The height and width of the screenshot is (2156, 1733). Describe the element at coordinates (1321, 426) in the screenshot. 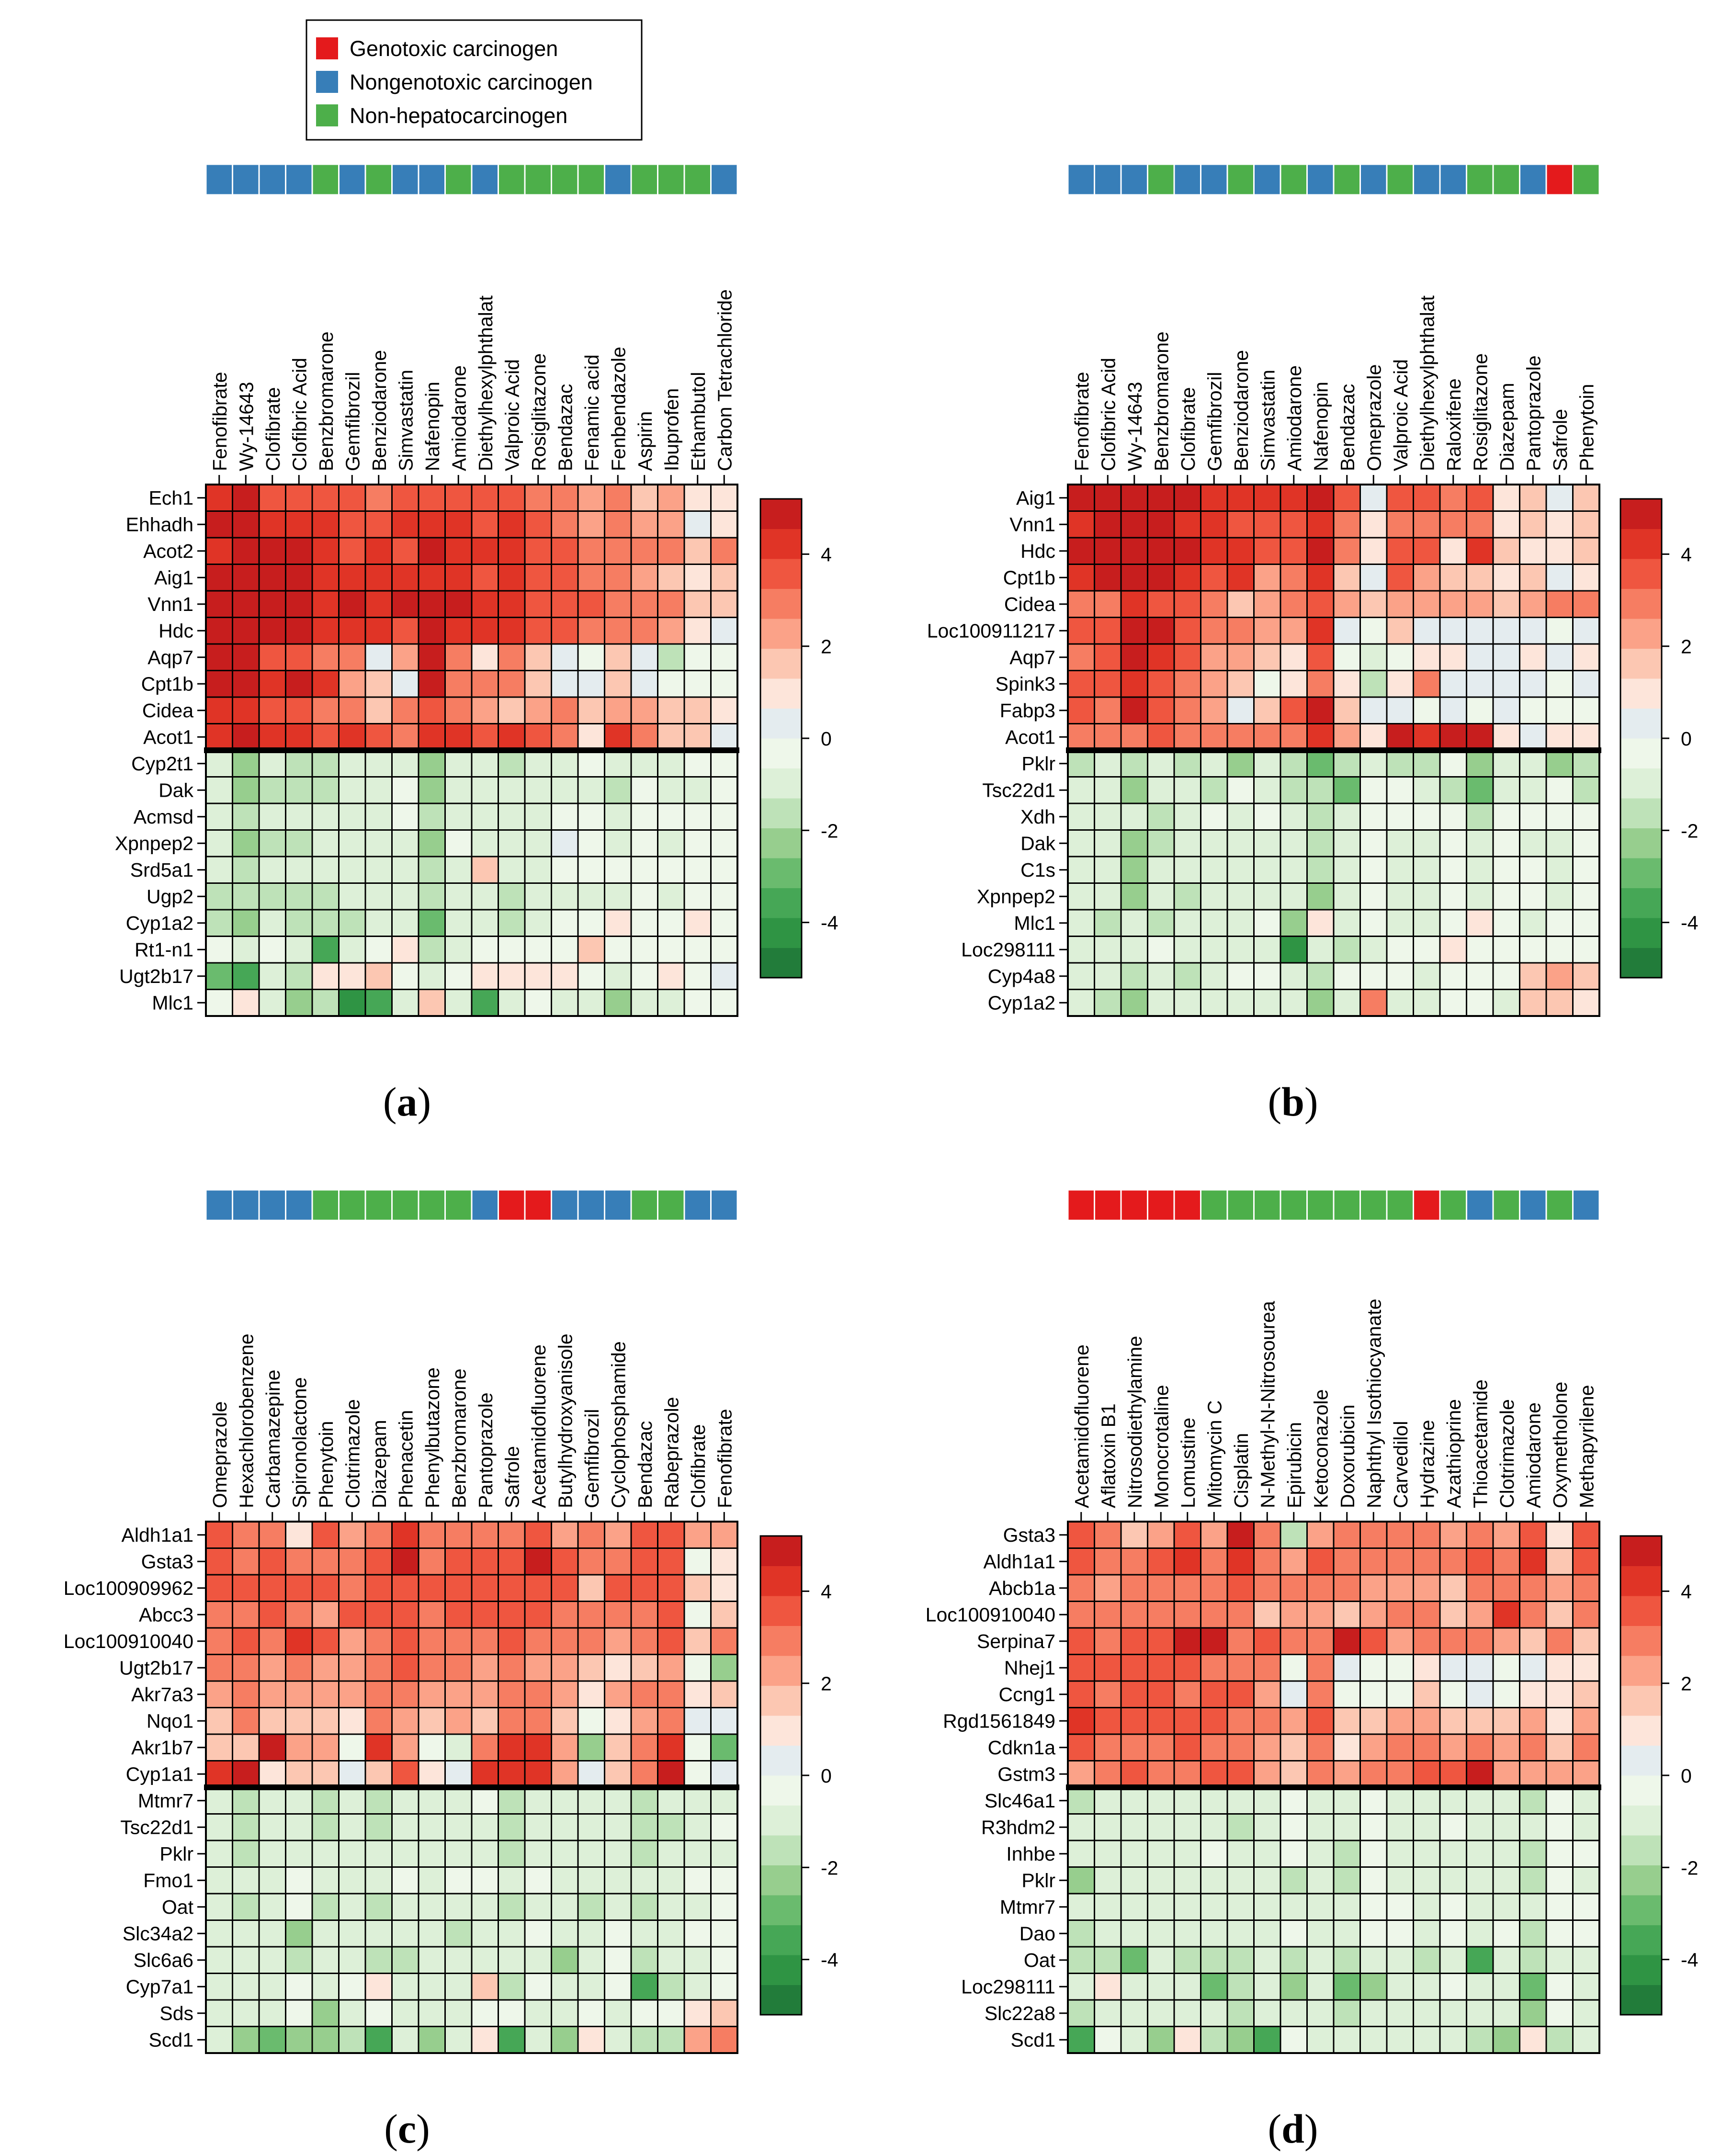

I see `column-label: Nafenopin` at that location.